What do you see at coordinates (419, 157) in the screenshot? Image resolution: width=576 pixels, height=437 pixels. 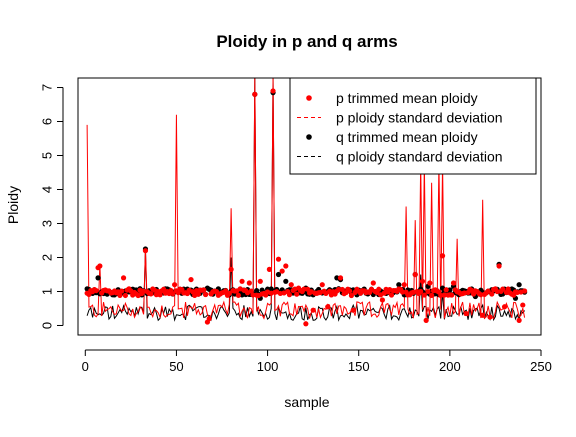 I see `legend-label: q ploidy standard deviation` at bounding box center [419, 157].